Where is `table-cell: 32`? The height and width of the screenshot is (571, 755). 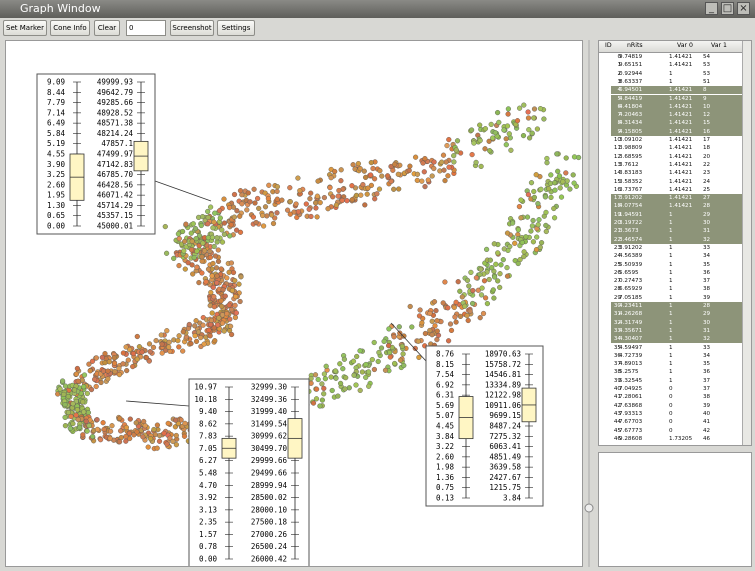
table-cell: 32 is located at coordinates (617, 322).